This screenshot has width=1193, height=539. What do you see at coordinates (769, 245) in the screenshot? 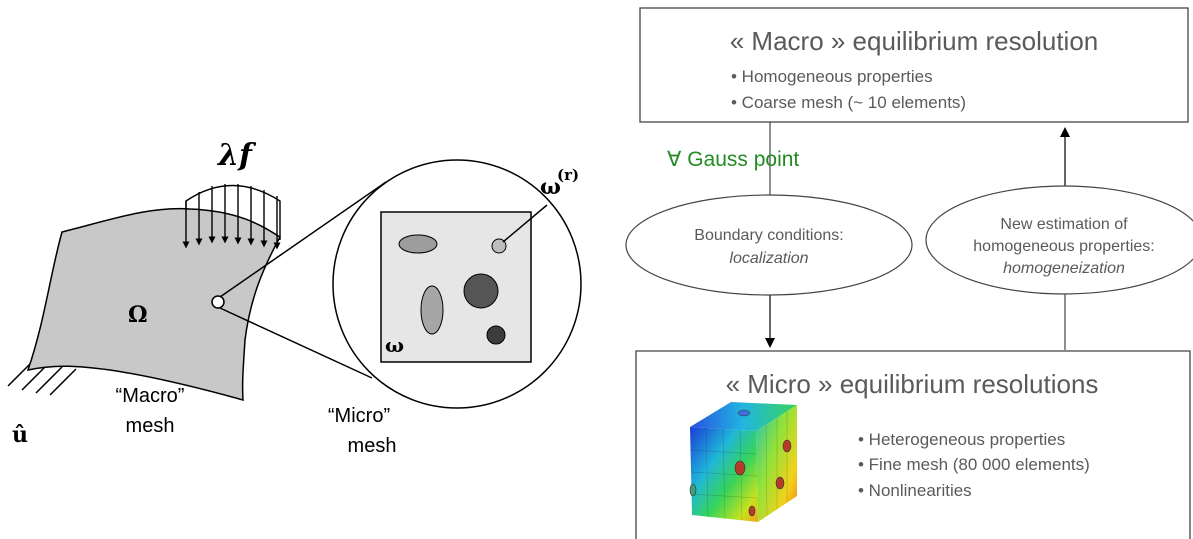
I see `localization-ellipse` at bounding box center [769, 245].